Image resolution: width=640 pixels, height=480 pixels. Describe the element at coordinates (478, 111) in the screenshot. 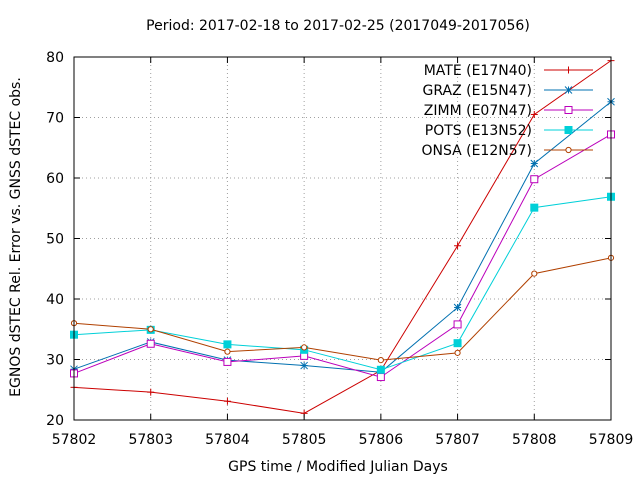

I see `legend-label: ZIMM (E07N47)` at that location.